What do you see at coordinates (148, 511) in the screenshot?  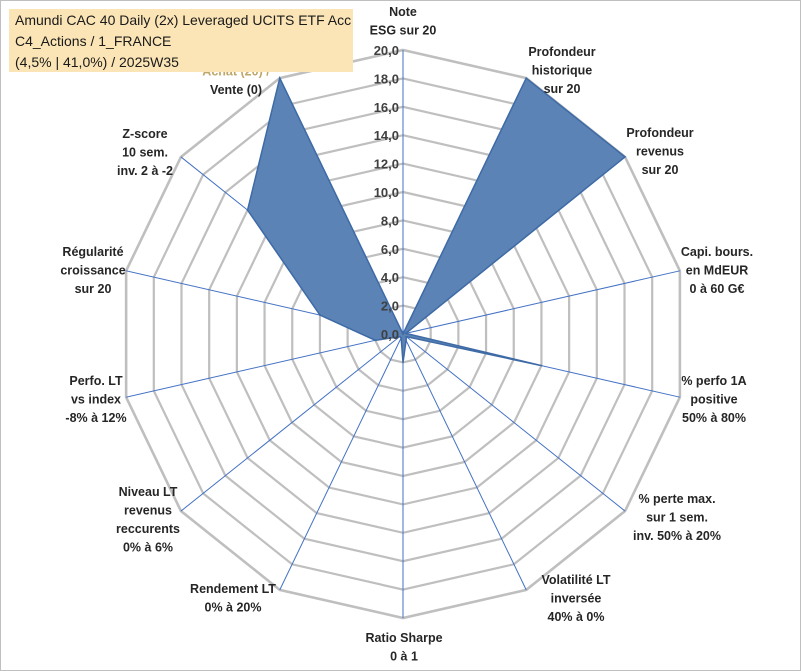 I see `axis-label-9-line-1: revenus` at bounding box center [148, 511].